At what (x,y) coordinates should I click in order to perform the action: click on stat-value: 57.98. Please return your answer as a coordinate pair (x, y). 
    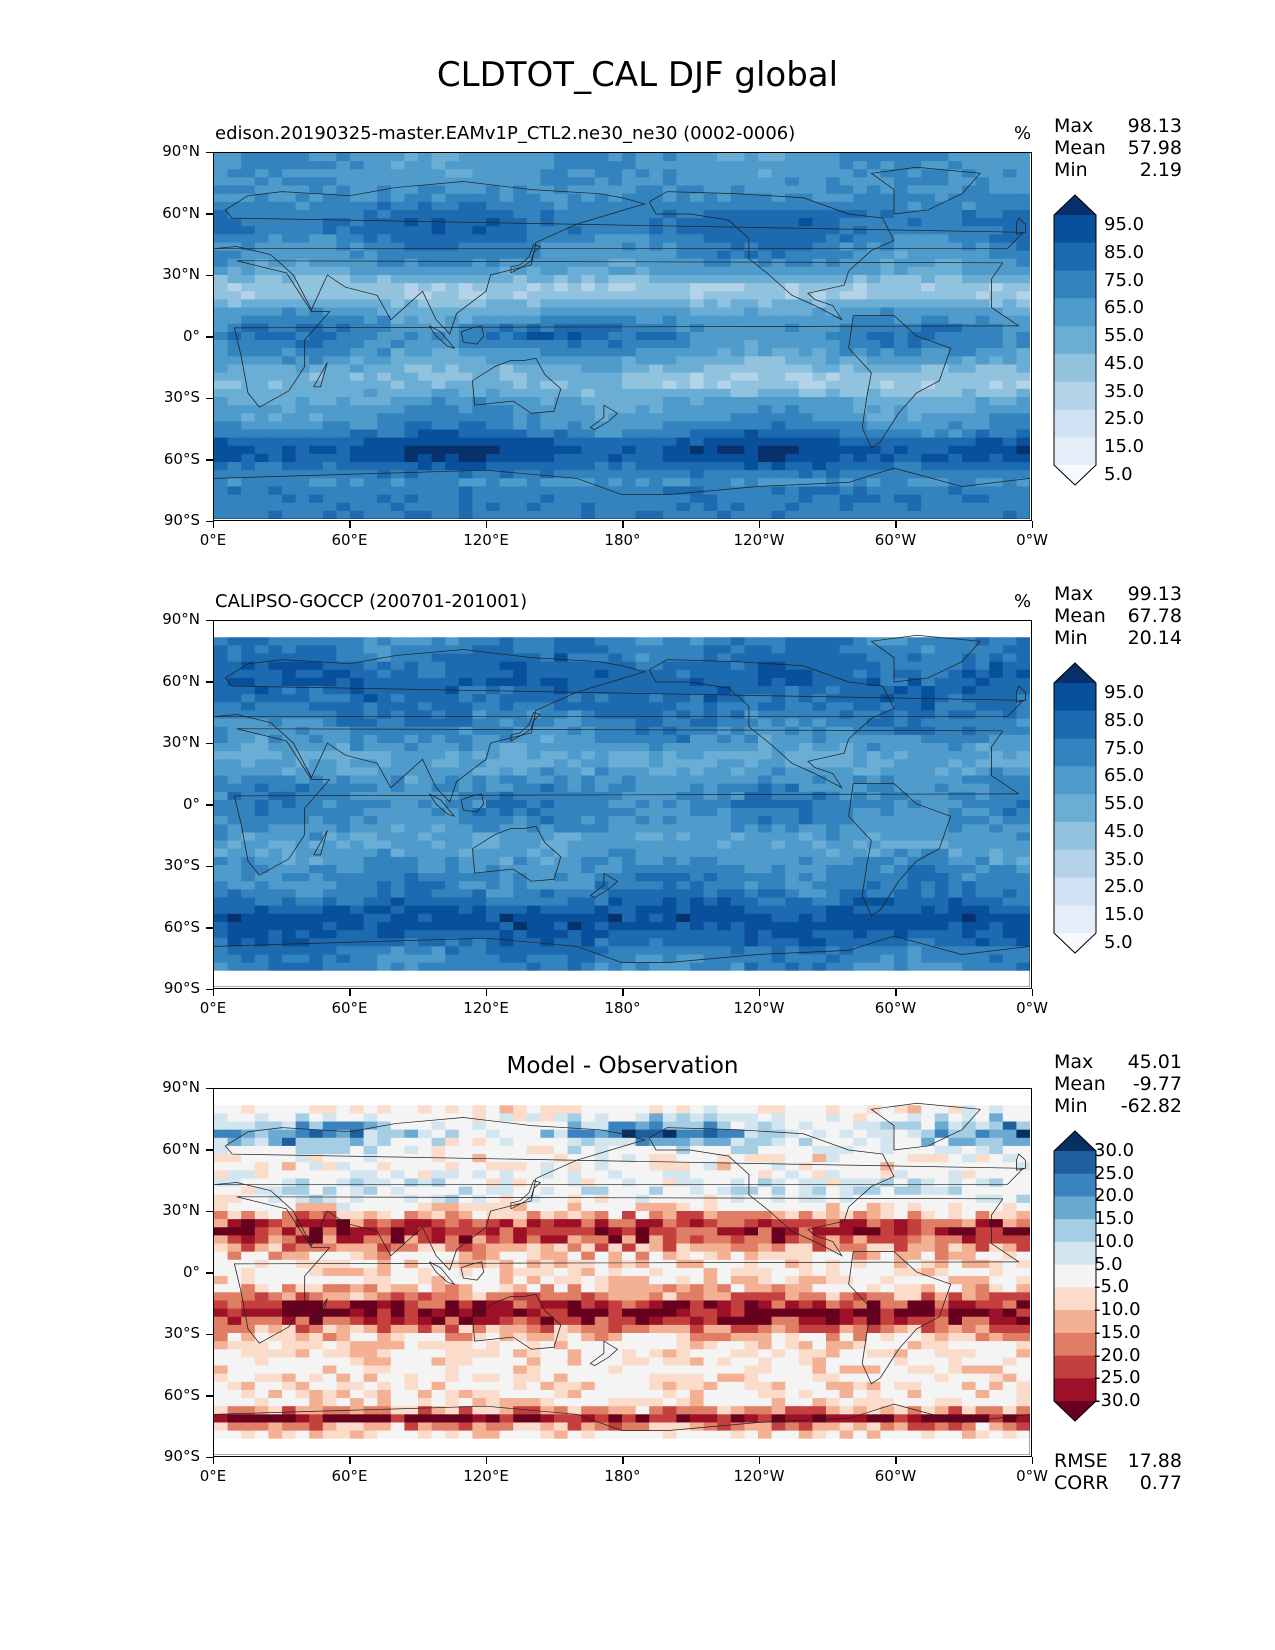
    Looking at the image, I should click on (1154, 148).